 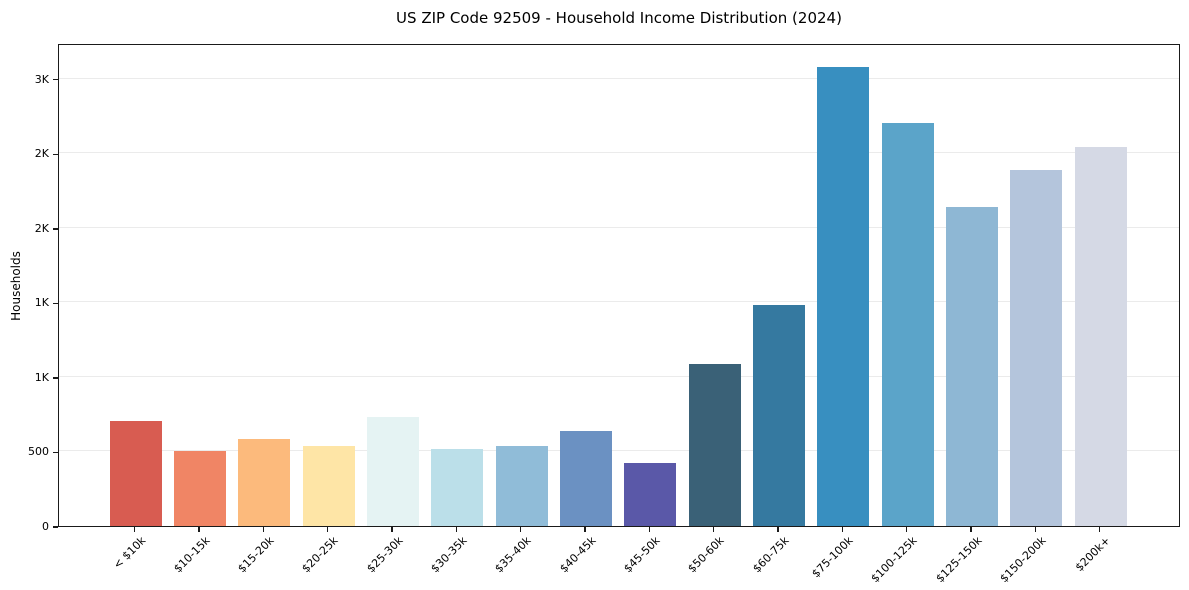 What do you see at coordinates (894, 560) in the screenshot?
I see `x-tick-label-text: $100-125k` at bounding box center [894, 560].